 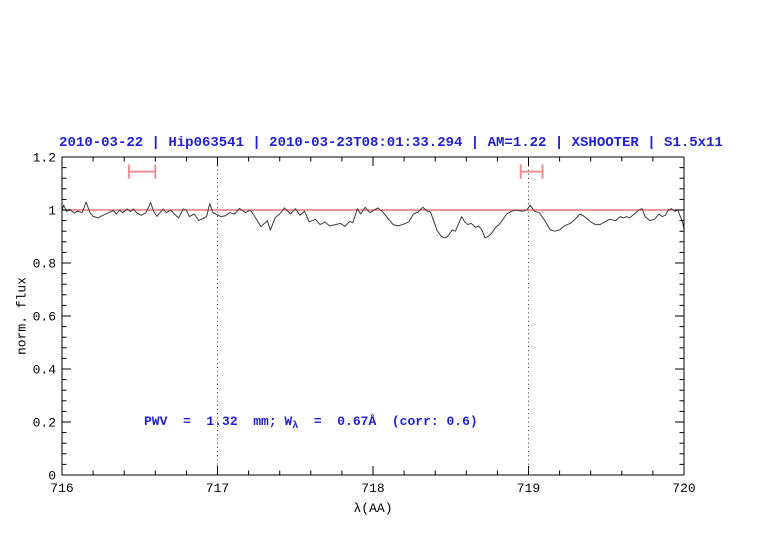 What do you see at coordinates (22, 316) in the screenshot?
I see `y-axis-label: norm. flux` at bounding box center [22, 316].